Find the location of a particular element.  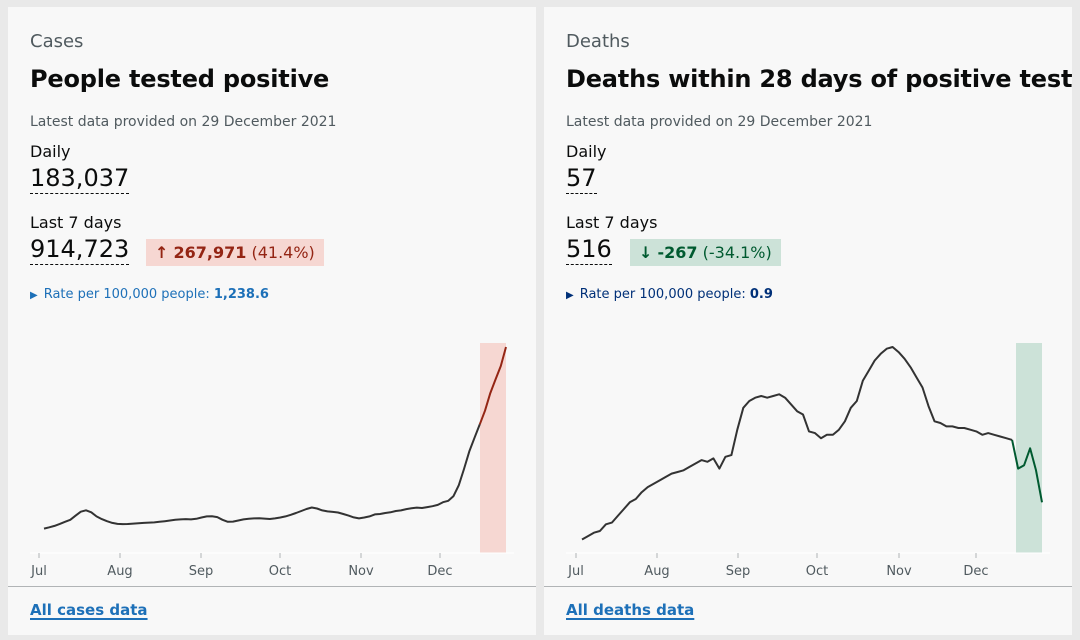

card-title: Deaths within 28 days of positive test is located at coordinates (819, 79).